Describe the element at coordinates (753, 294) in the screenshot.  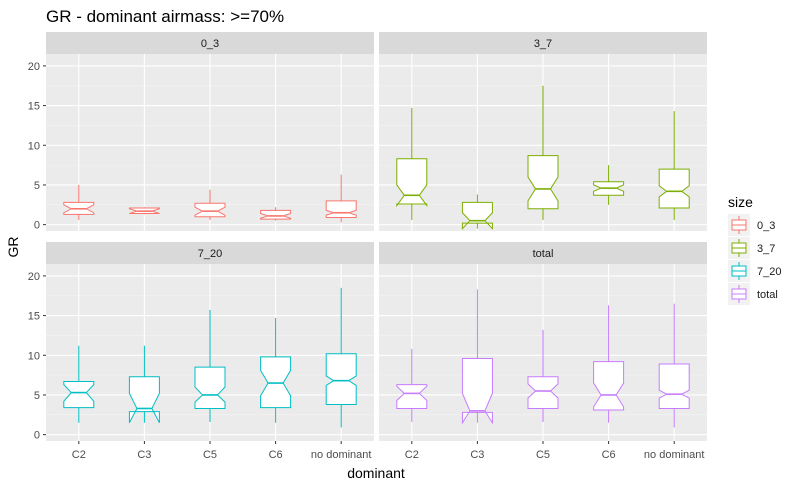
I see `legend-item-total: total` at that location.